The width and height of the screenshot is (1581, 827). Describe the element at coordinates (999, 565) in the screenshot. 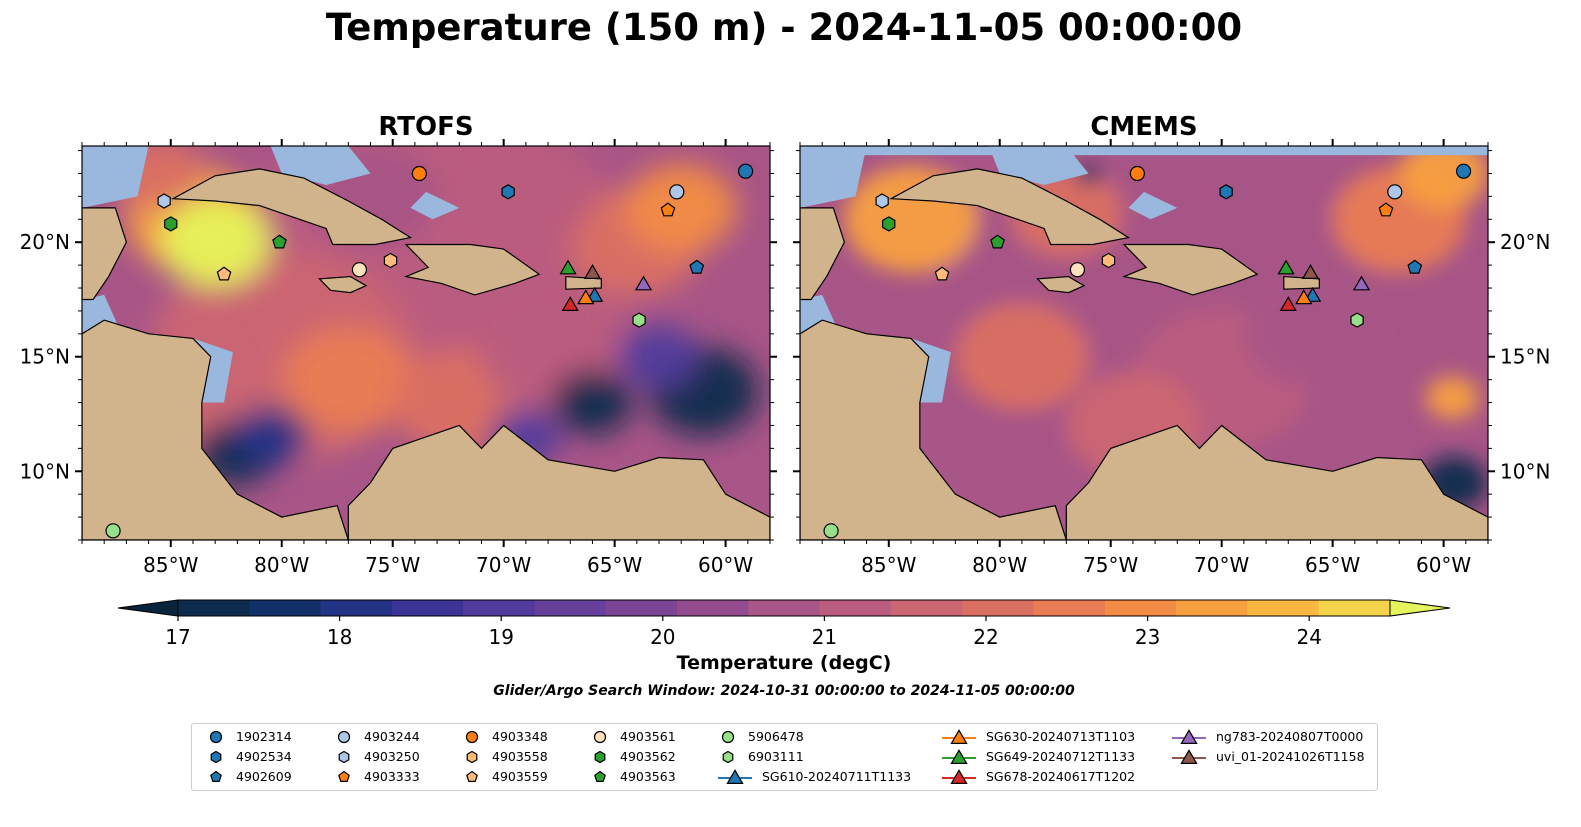

I see `x-tick-label: 80°W` at that location.